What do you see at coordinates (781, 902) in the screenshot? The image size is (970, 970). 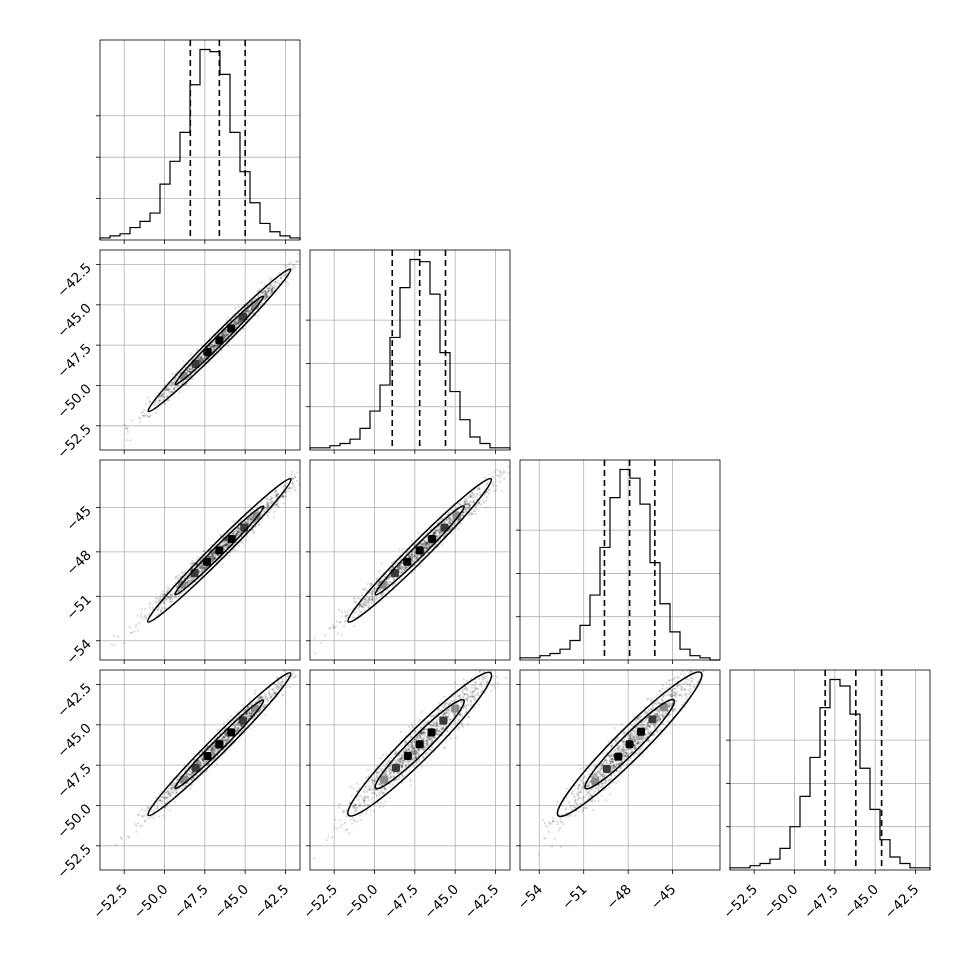 I see `x-tick-label: −50.0` at bounding box center [781, 902].